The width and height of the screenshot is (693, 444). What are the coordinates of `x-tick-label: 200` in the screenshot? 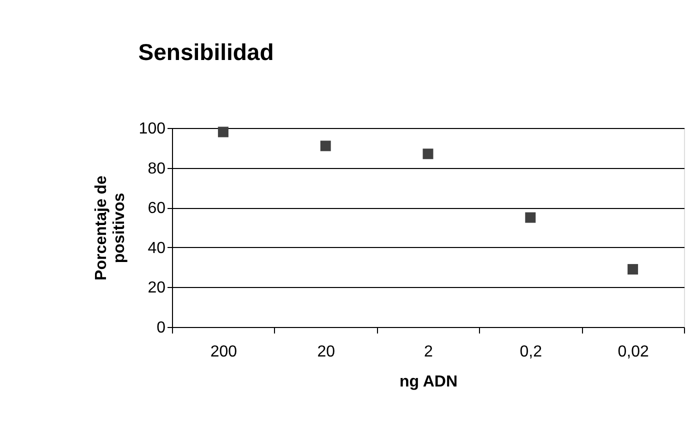 It's located at (224, 352).